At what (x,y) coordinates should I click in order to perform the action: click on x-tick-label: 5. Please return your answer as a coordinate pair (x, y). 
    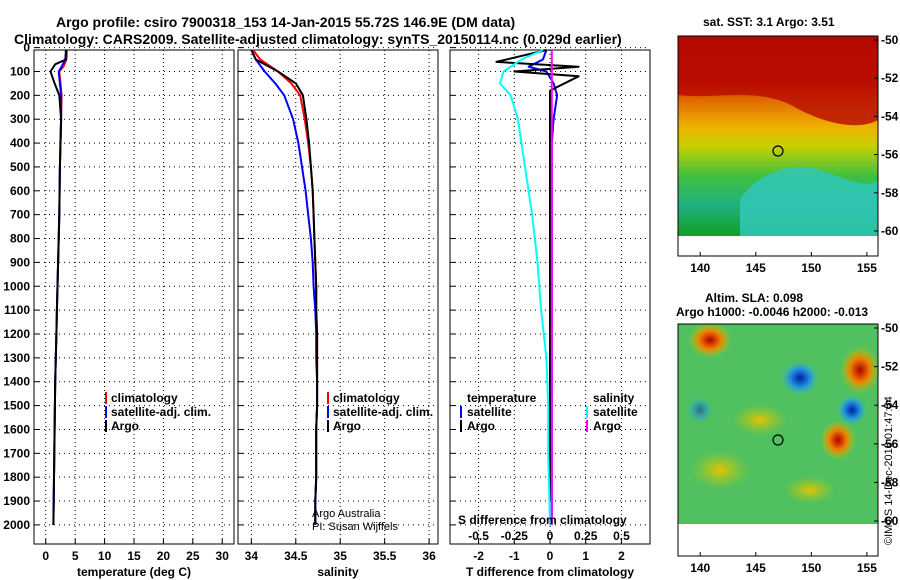
    Looking at the image, I should click on (75, 556).